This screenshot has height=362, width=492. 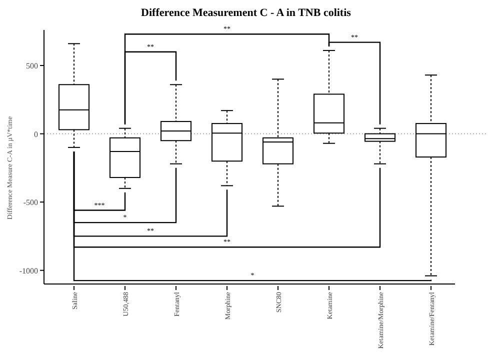 I want to click on chart-title: Difference Measurement C - A in TNB colitis, so click(x=246, y=13).